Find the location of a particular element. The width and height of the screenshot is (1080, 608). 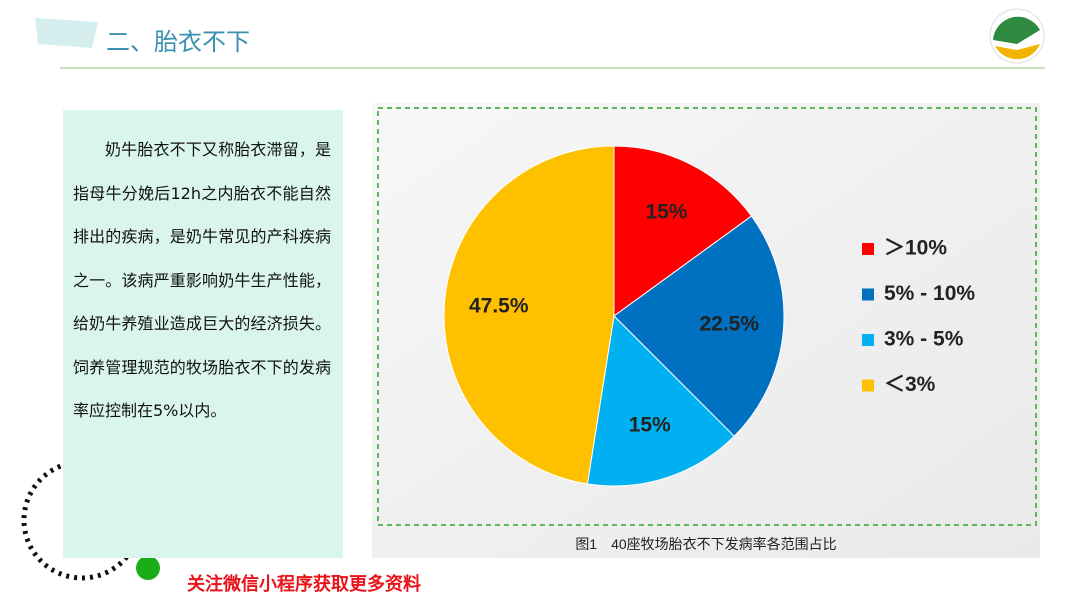

value-label: 47.5% is located at coordinates (499, 305).